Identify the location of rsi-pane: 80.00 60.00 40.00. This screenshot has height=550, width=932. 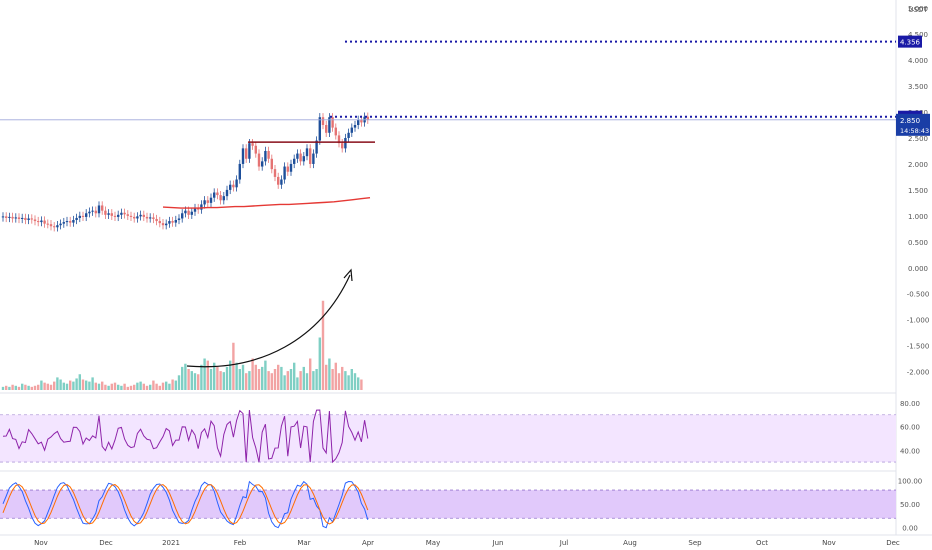
(460, 428).